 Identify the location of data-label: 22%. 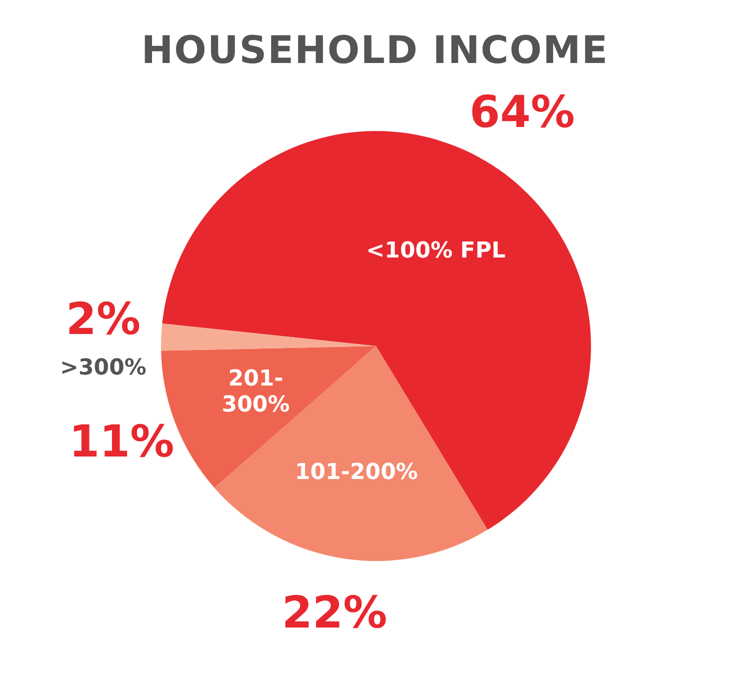
(335, 612).